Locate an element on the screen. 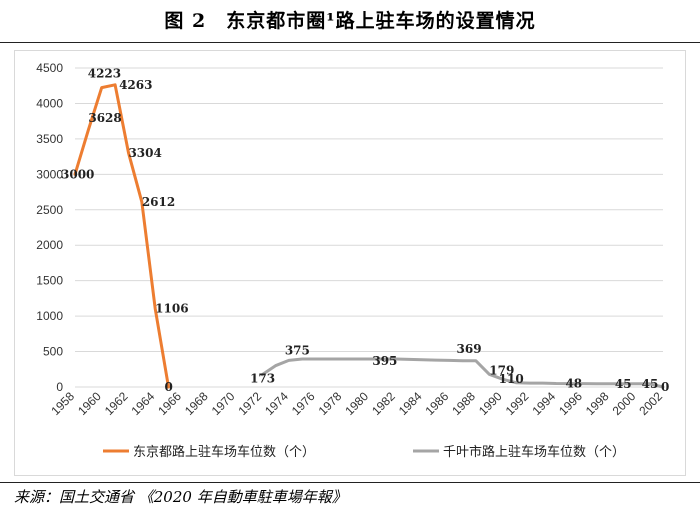 Image resolution: width=700 pixels, height=510 pixels. y-tick-label: 500 is located at coordinates (53, 352).